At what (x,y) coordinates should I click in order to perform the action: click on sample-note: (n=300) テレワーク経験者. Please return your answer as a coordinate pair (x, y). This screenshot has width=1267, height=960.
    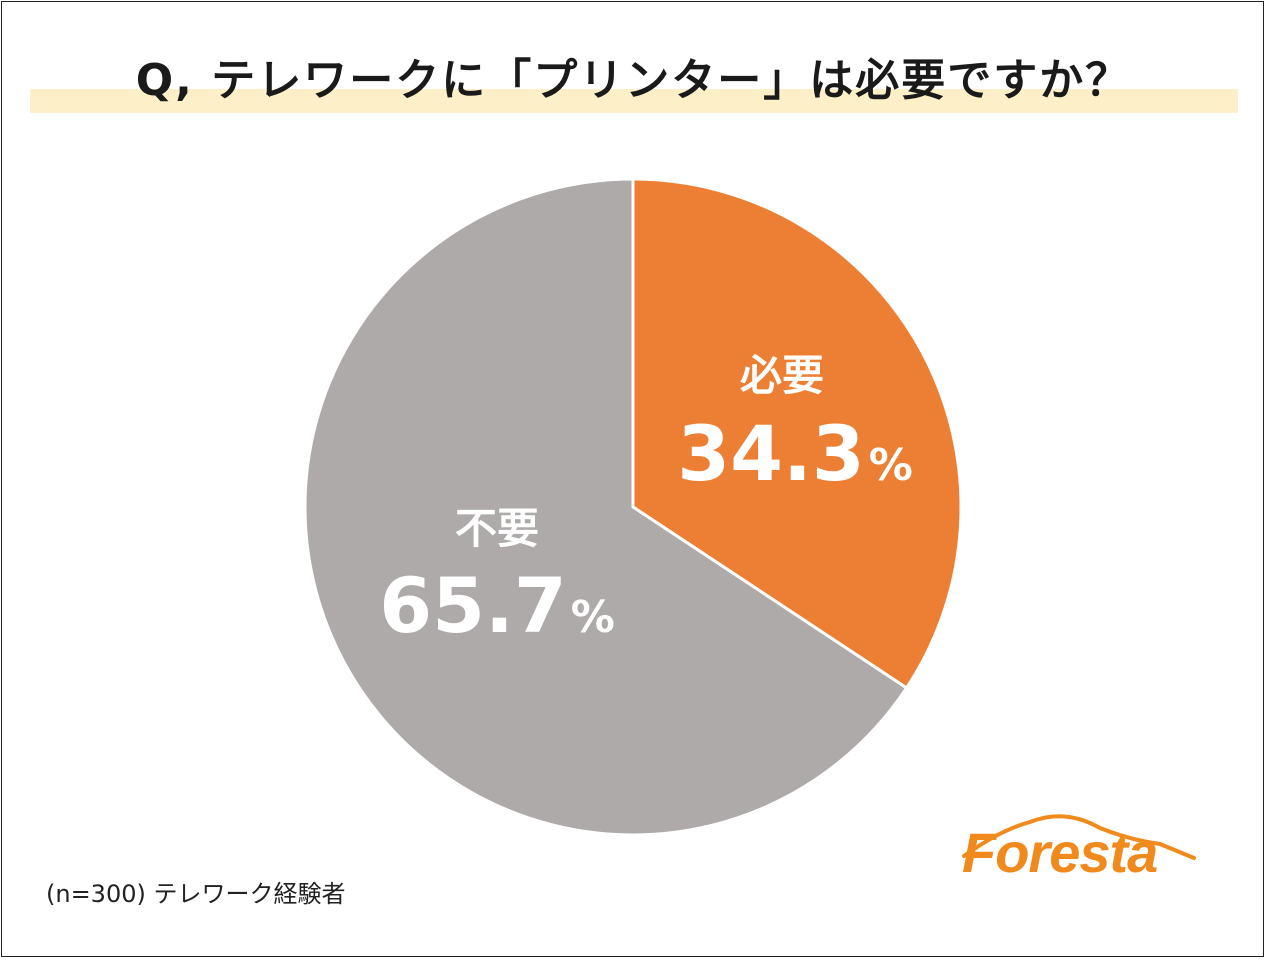
    Looking at the image, I should click on (196, 894).